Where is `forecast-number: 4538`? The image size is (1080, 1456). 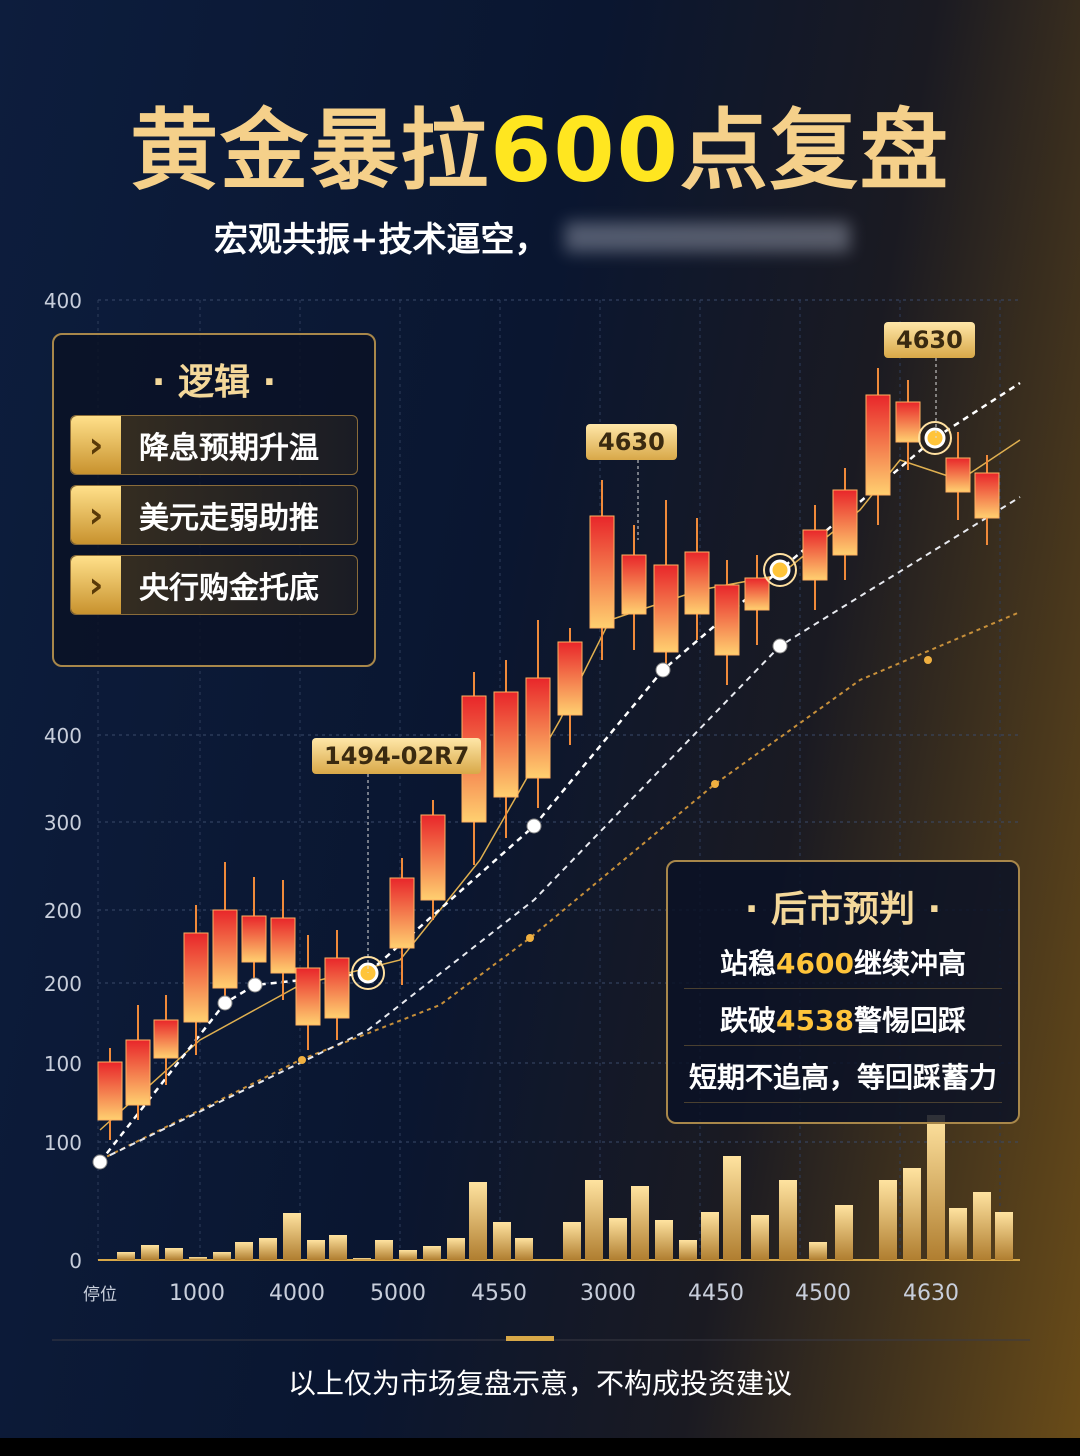
forecast-number: 4538 is located at coordinates (815, 1020).